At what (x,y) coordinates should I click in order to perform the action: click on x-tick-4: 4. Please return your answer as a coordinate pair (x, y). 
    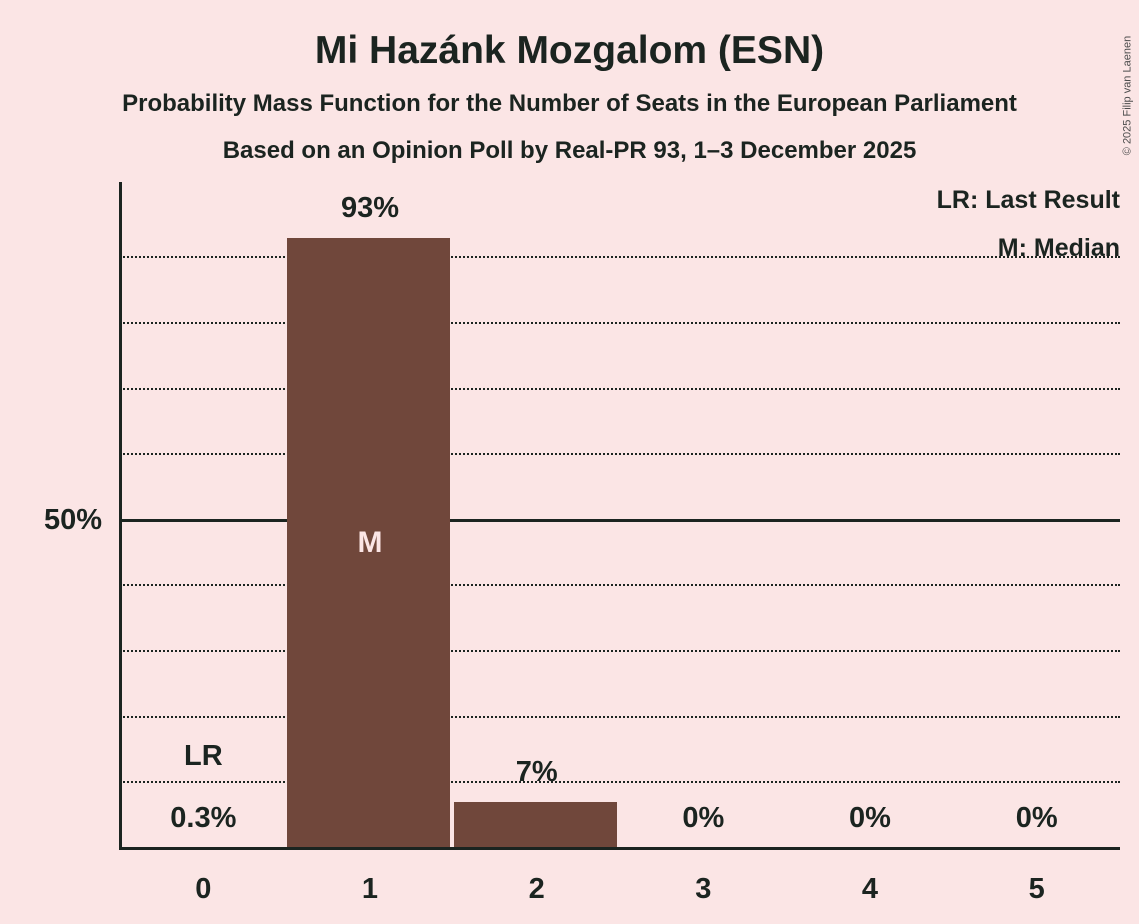
    Looking at the image, I should click on (870, 889).